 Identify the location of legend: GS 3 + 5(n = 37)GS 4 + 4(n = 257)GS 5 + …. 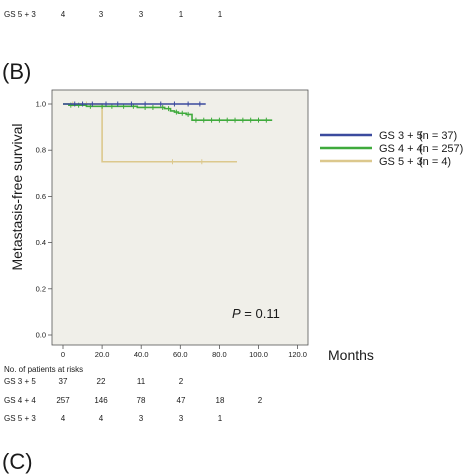
(391, 149).